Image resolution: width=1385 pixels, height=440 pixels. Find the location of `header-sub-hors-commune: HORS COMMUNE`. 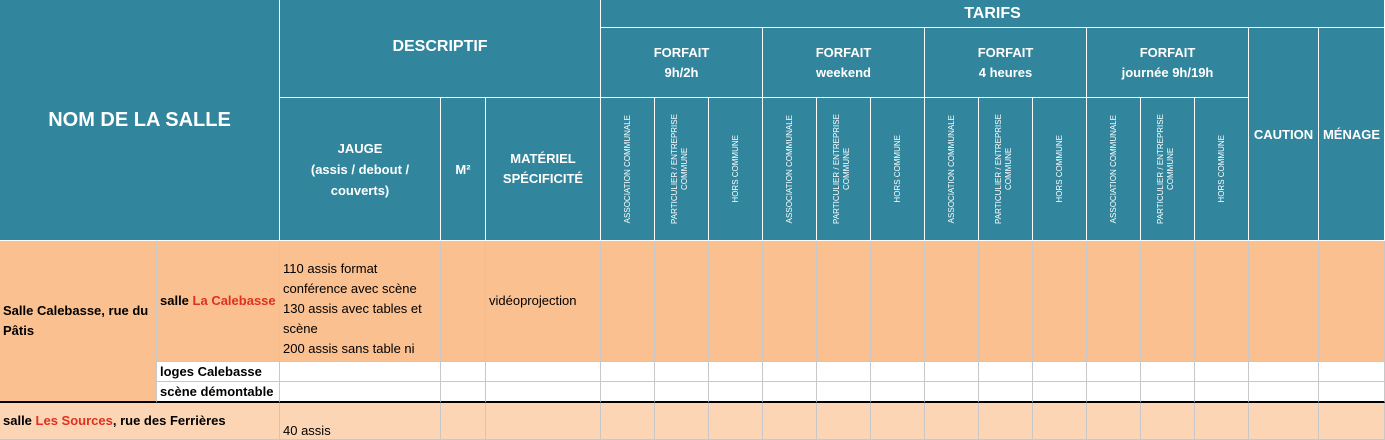

header-sub-hors-commune: HORS COMMUNE is located at coordinates (1222, 169).